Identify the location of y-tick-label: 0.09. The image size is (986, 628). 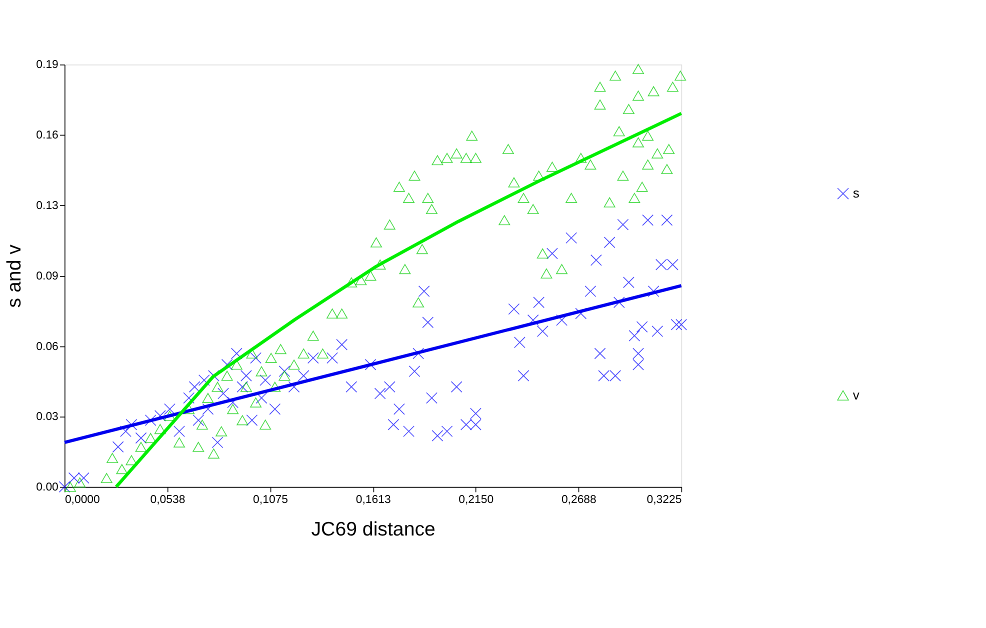
(47, 276).